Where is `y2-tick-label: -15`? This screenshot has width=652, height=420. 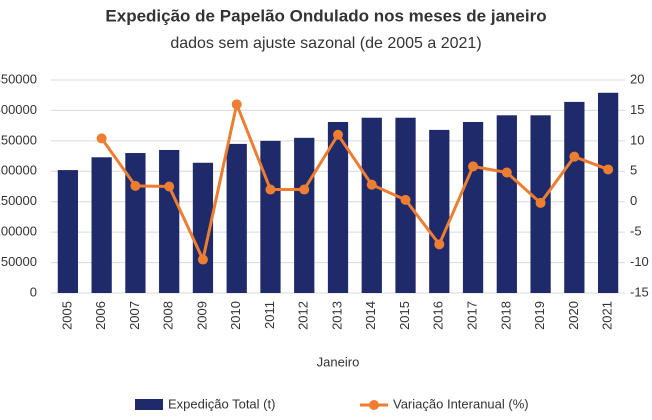
y2-tick-label: -15 is located at coordinates (639, 291).